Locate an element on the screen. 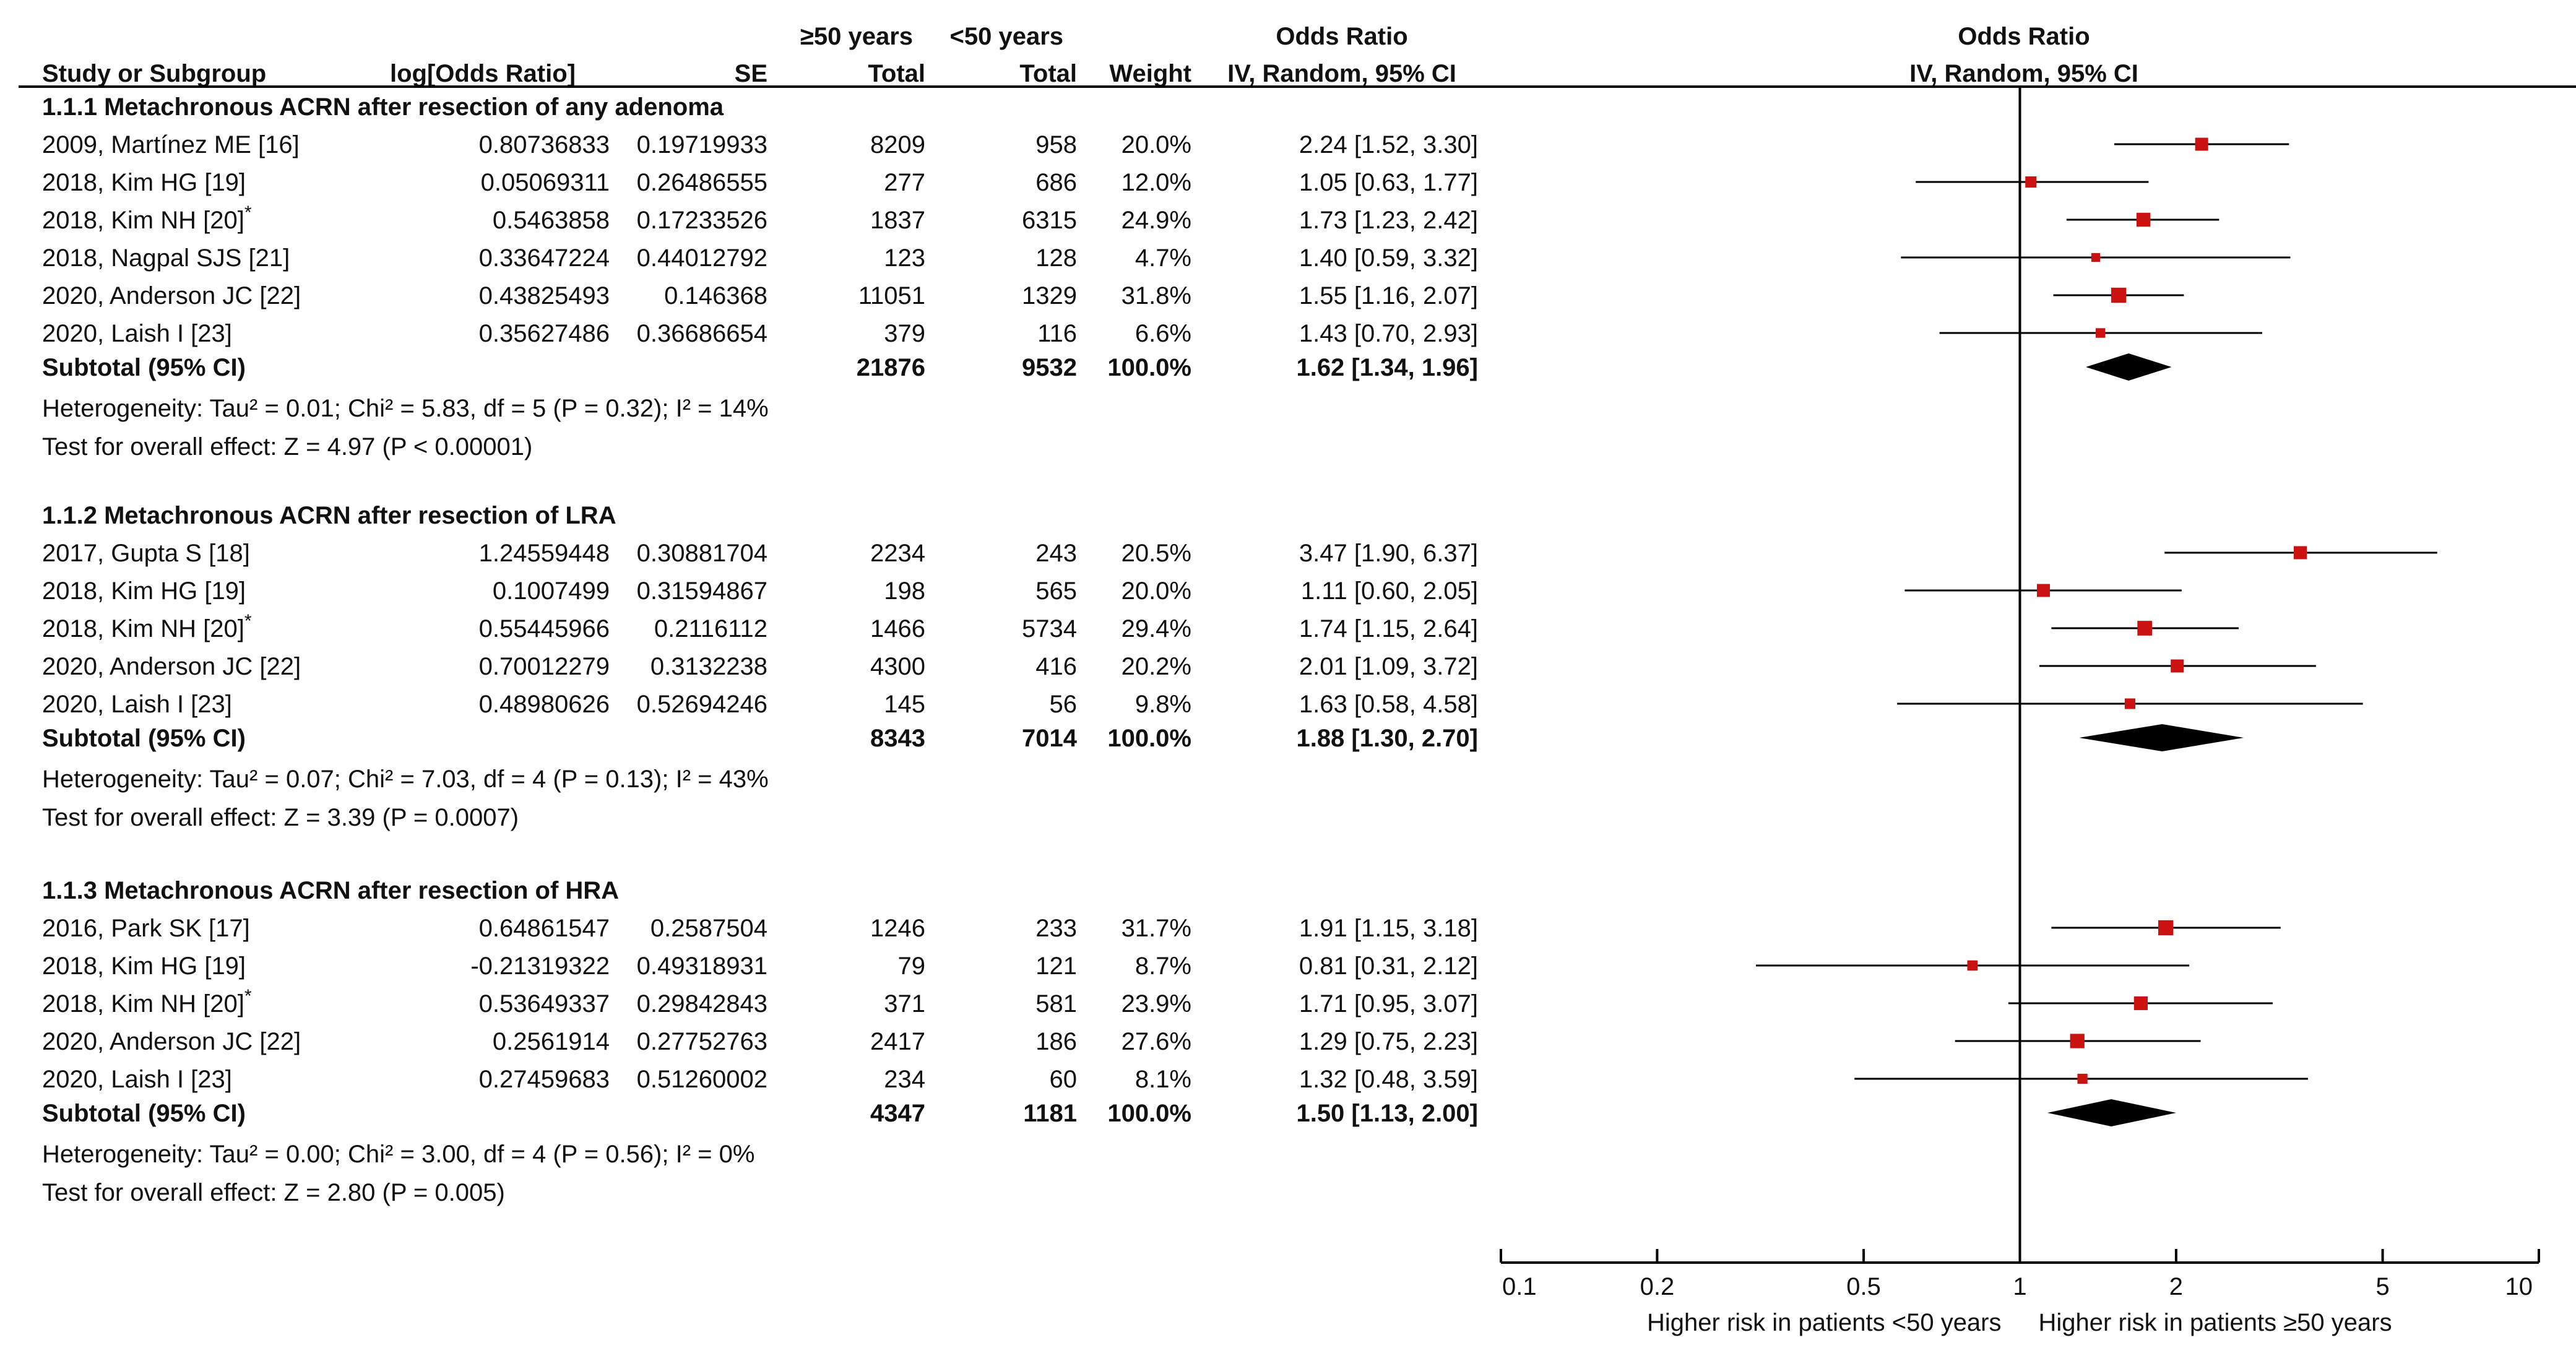 The height and width of the screenshot is (1361, 2576). study-se: 0.36686654 is located at coordinates (702, 333).